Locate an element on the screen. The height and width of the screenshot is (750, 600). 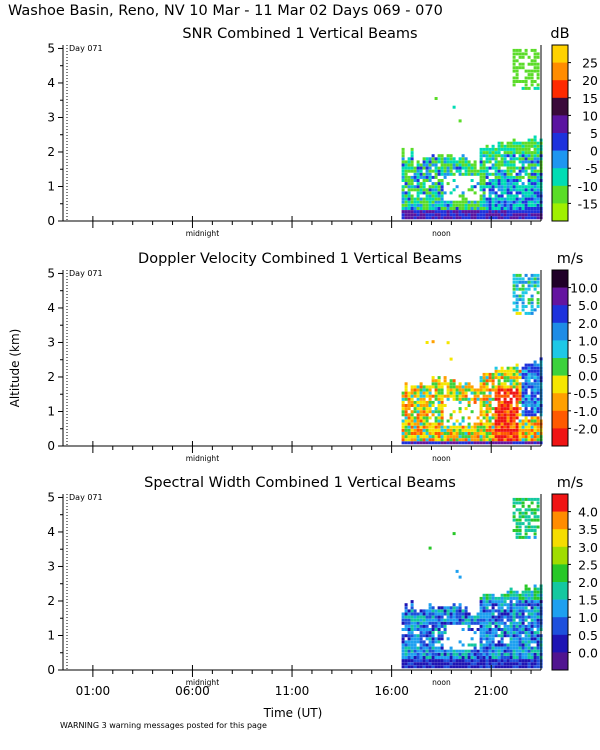
x-tick-label: 06:00 is located at coordinates (192, 691).